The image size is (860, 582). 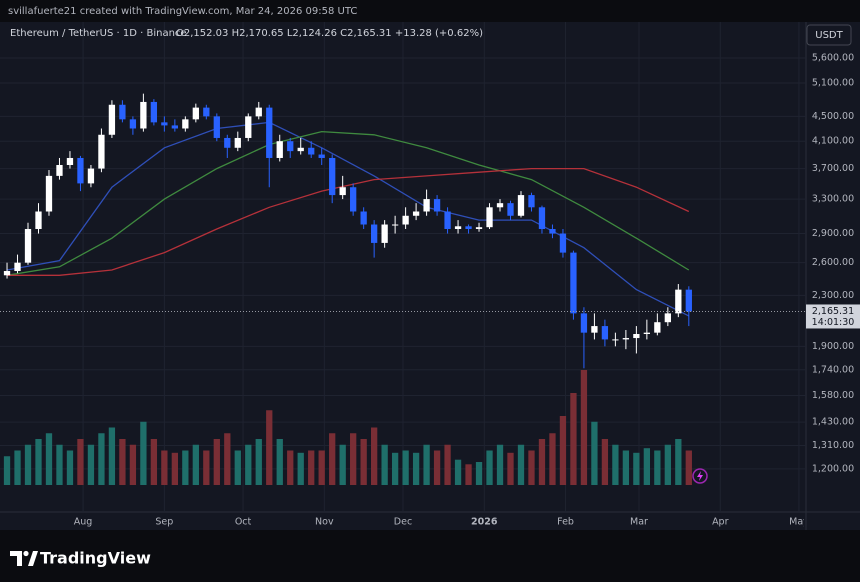 I want to click on brand: TradingView, so click(x=95, y=558).